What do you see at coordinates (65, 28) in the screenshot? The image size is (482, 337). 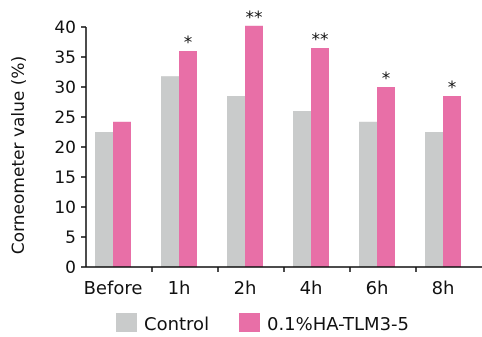 I see `y-tick-label: 40` at bounding box center [65, 28].